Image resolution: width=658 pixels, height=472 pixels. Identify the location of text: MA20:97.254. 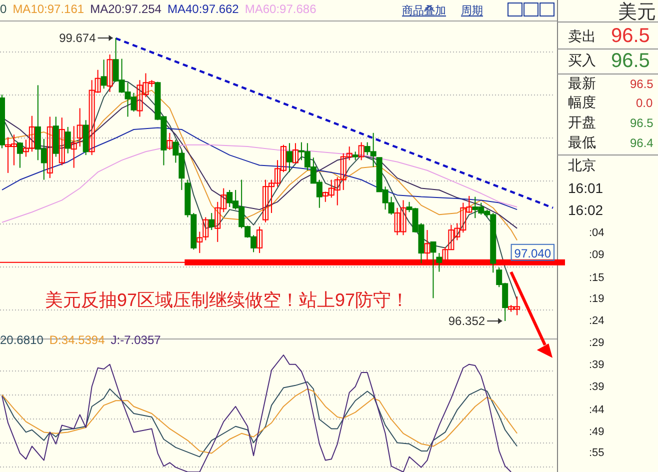
(126, 9).